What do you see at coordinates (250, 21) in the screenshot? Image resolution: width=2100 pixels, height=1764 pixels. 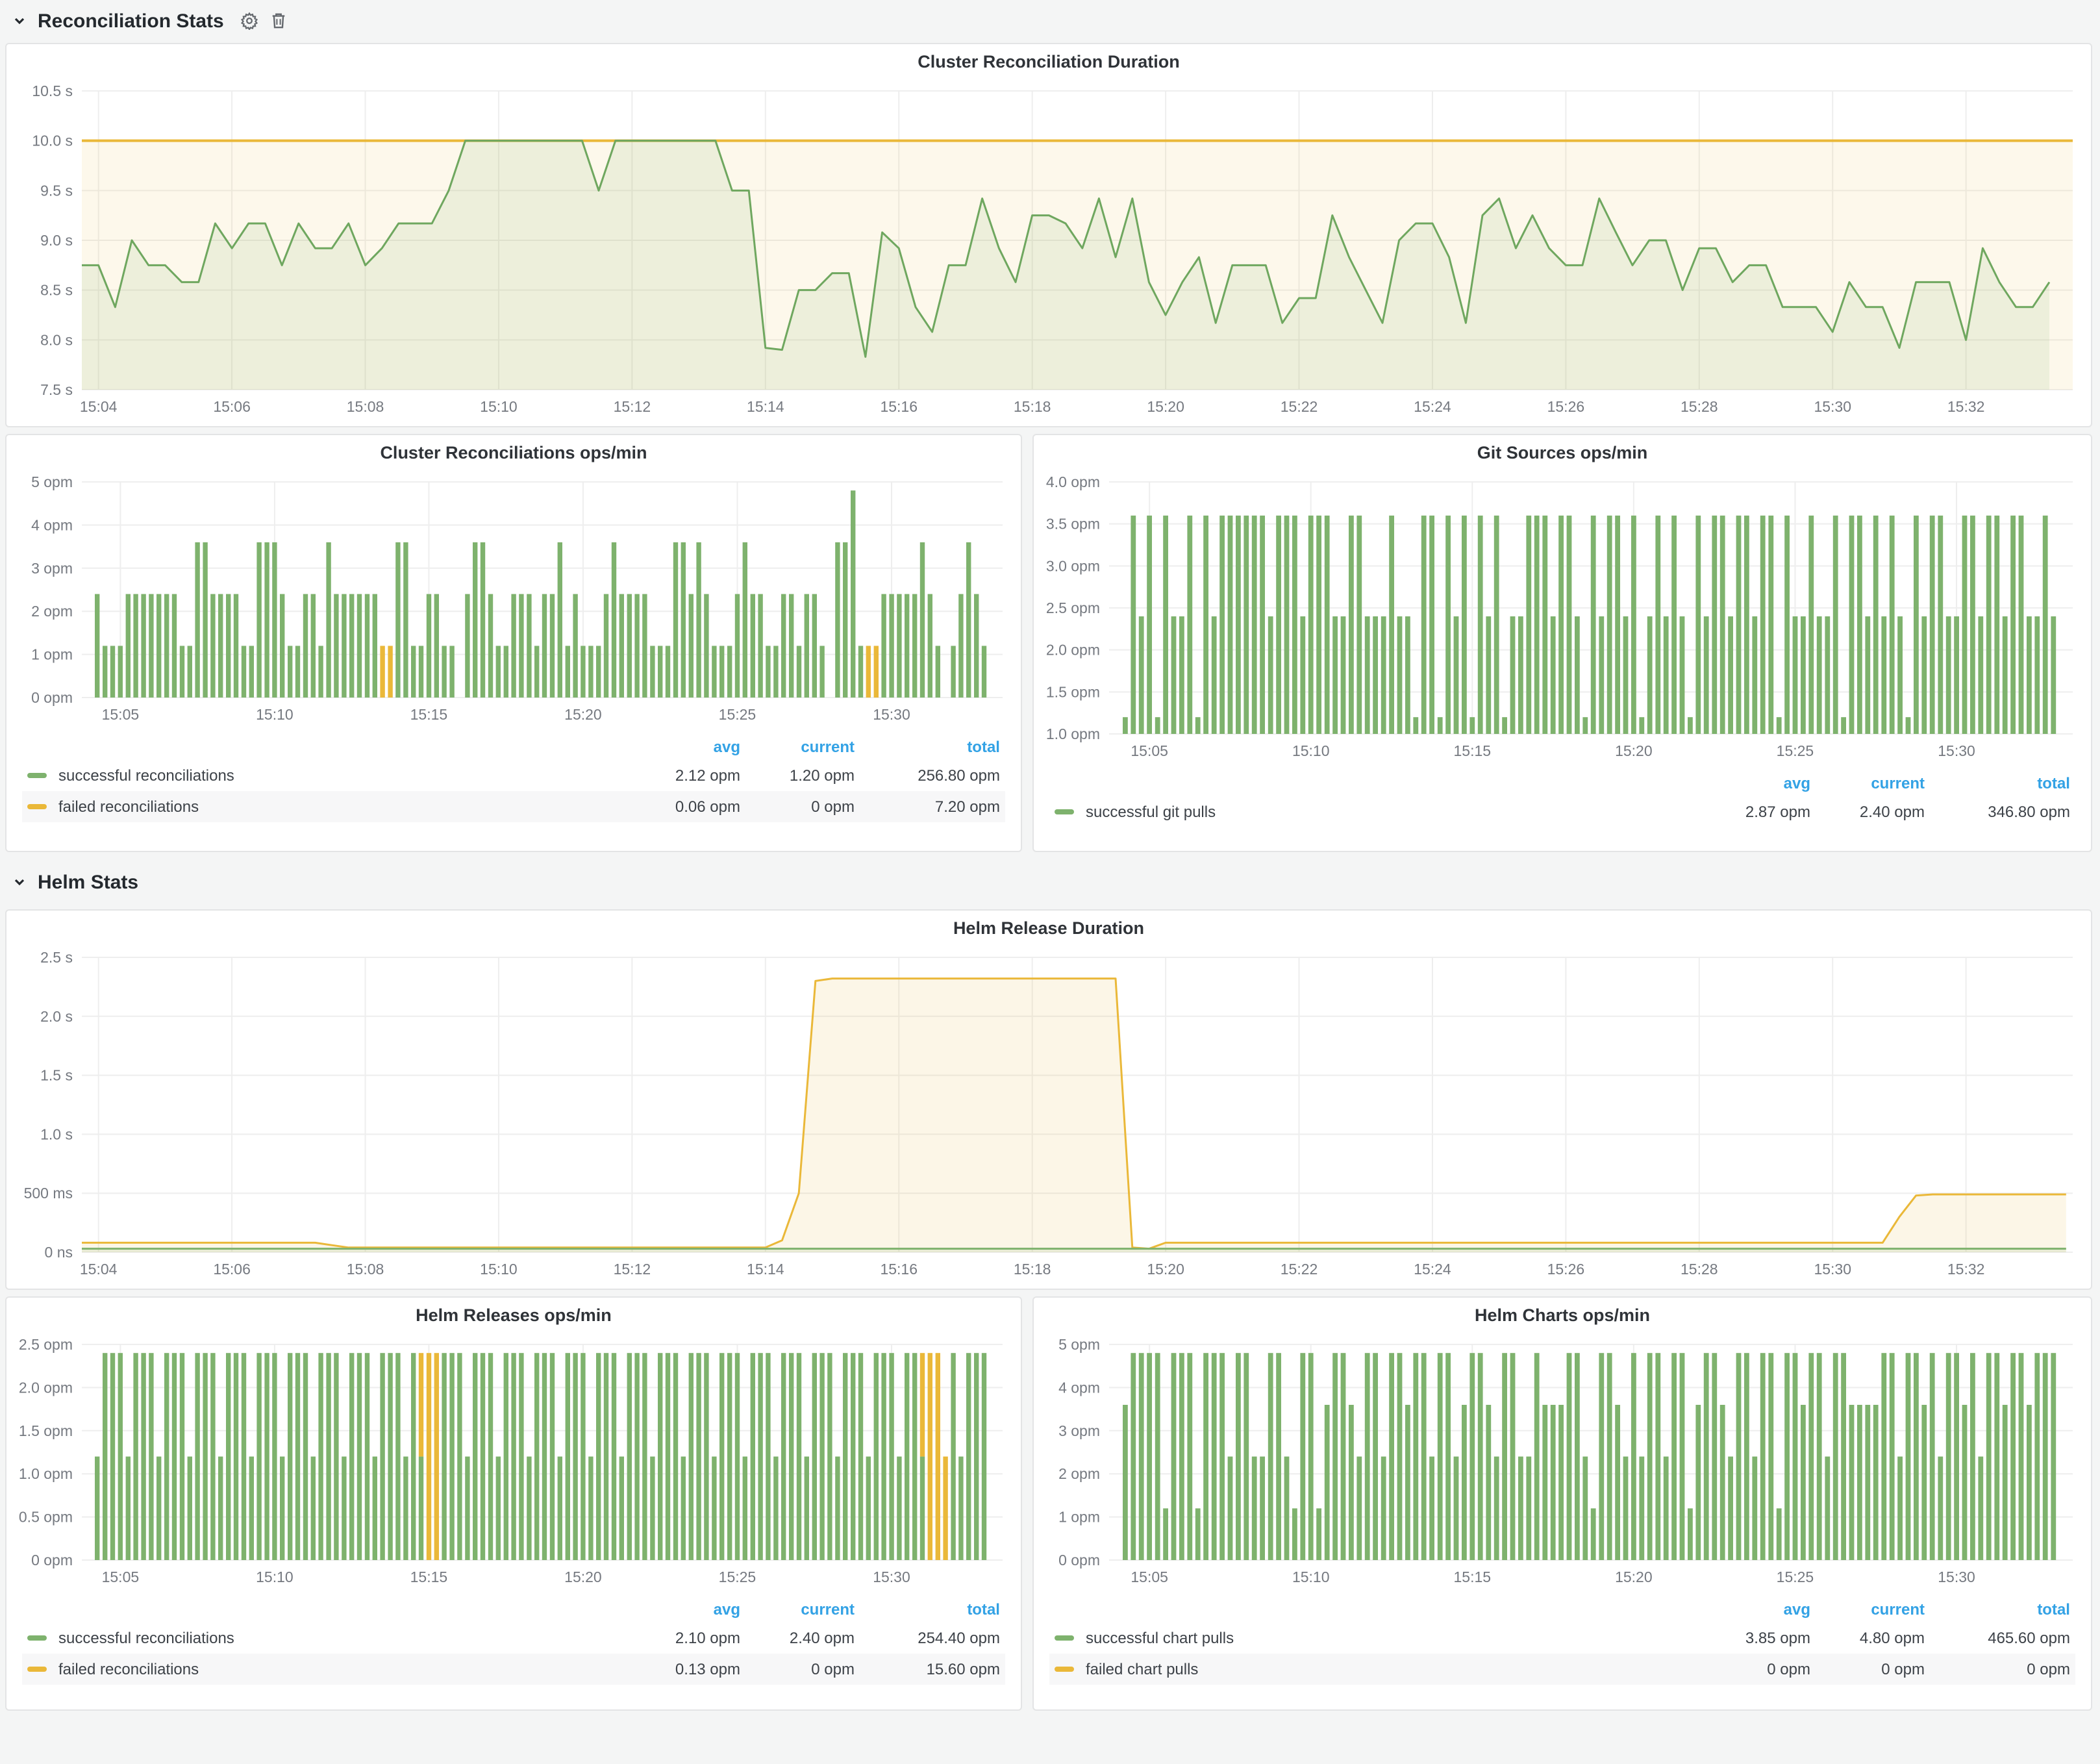 I see `gear-icon` at bounding box center [250, 21].